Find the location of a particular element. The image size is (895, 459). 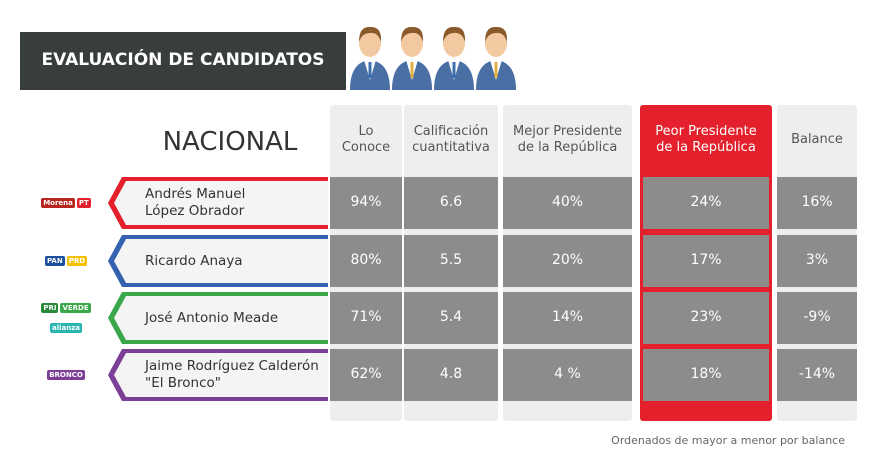

party-logo: VERDE is located at coordinates (75, 308).